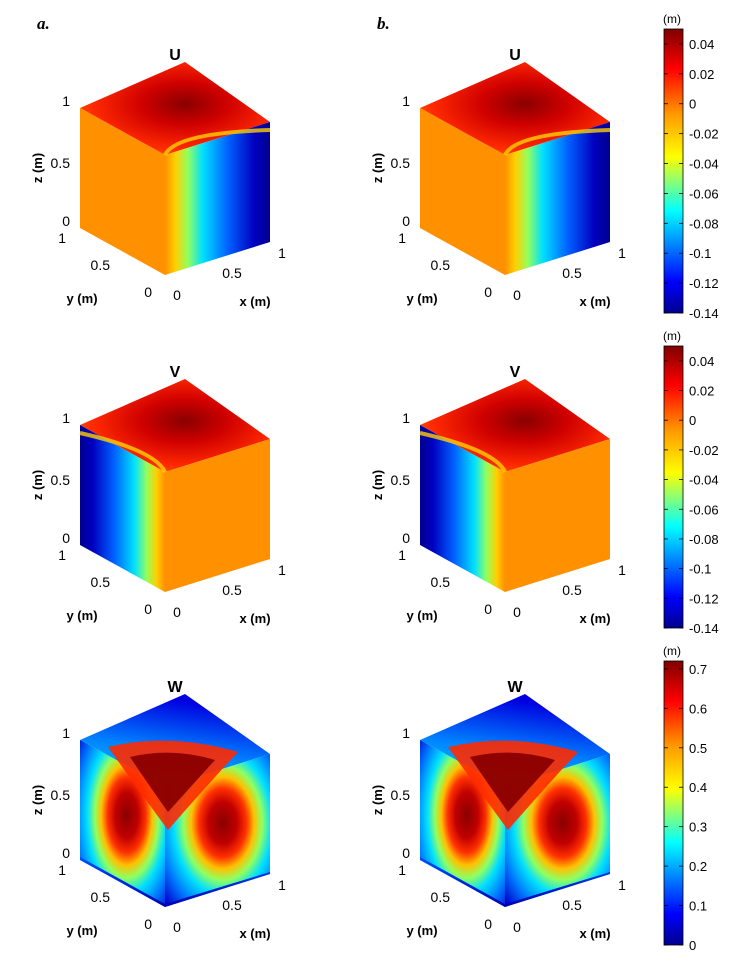 This screenshot has width=744, height=977. Describe the element at coordinates (698, 669) in the screenshot. I see `colorbar-tick-label: 0.7` at that location.